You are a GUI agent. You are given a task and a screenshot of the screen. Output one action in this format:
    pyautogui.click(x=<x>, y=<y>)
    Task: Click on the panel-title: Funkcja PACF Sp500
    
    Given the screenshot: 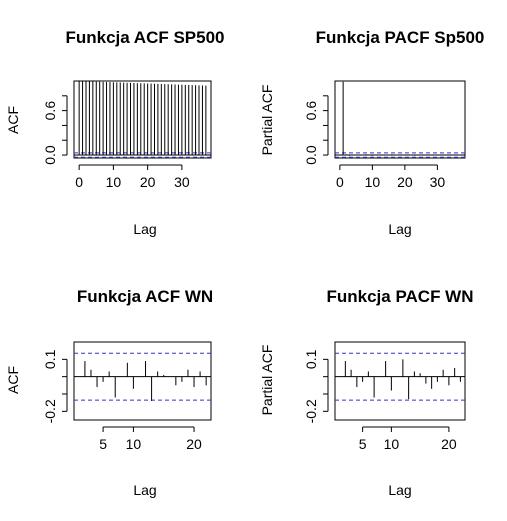 What is the action you would take?
    pyautogui.click(x=400, y=37)
    